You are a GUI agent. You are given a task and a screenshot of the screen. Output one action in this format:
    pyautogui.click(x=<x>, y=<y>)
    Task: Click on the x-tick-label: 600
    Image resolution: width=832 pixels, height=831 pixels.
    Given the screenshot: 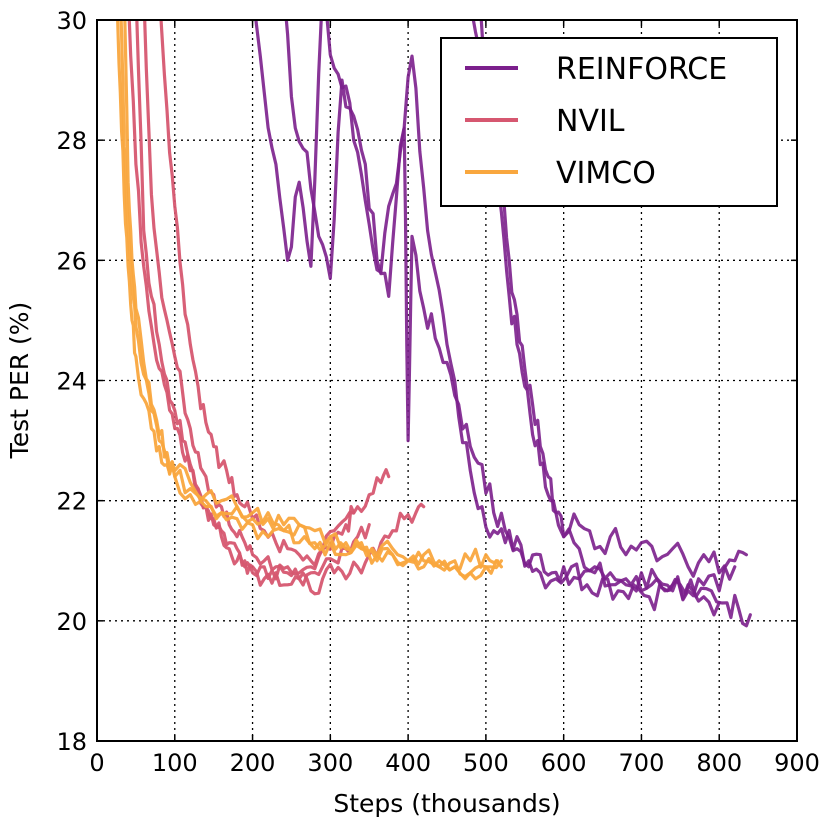 What is the action you would take?
    pyautogui.click(x=564, y=763)
    